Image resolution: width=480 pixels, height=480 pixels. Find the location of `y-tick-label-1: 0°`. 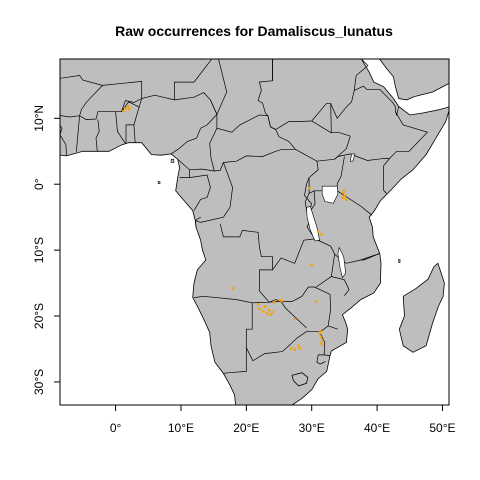

y-tick-label-1: 0° is located at coordinates (39, 184).